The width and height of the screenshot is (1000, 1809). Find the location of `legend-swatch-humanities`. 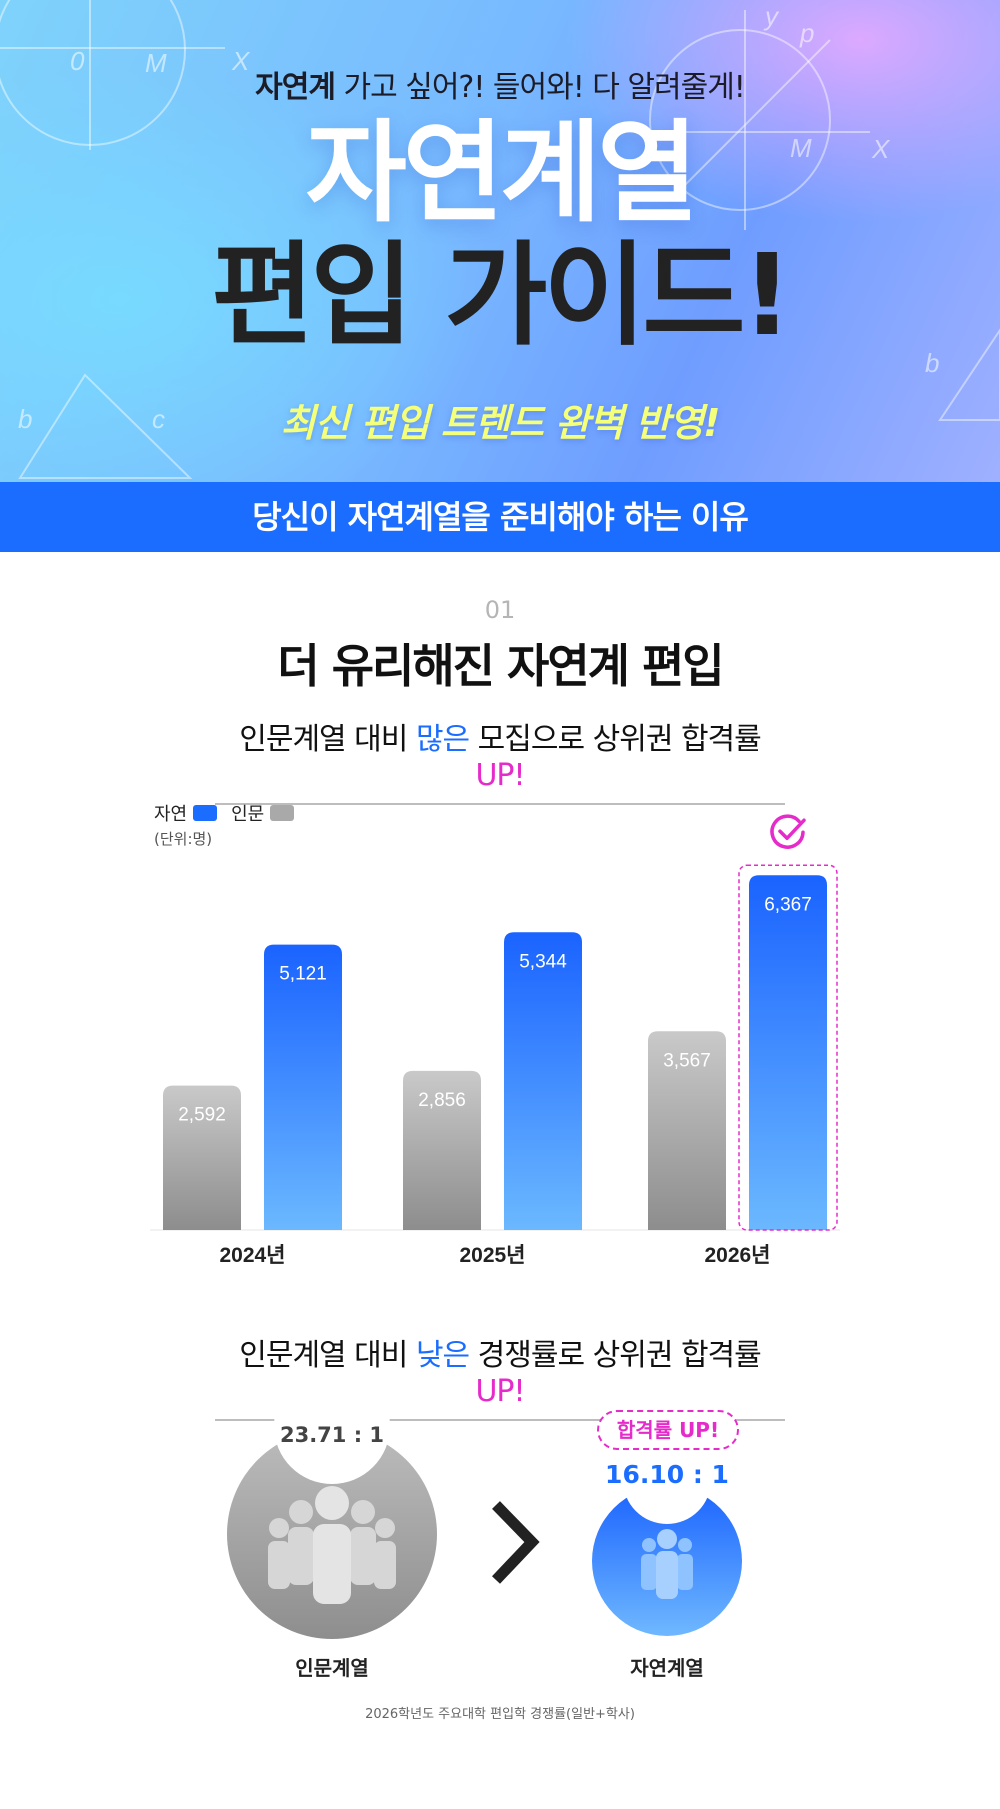

legend-swatch-humanities is located at coordinates (282, 813).